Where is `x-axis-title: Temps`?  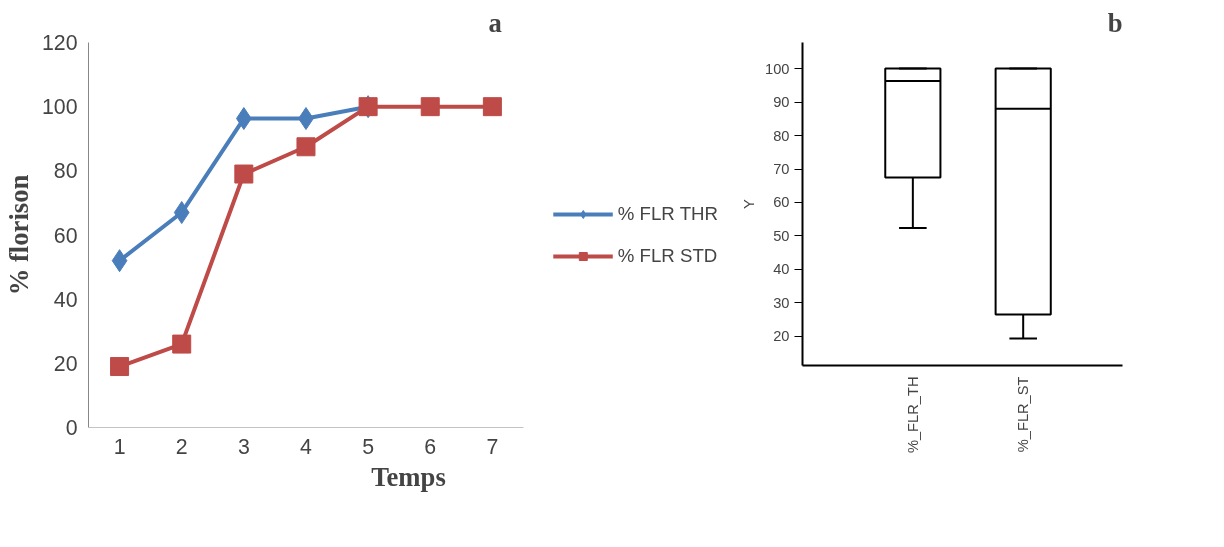 x-axis-title: Temps is located at coordinates (408, 476).